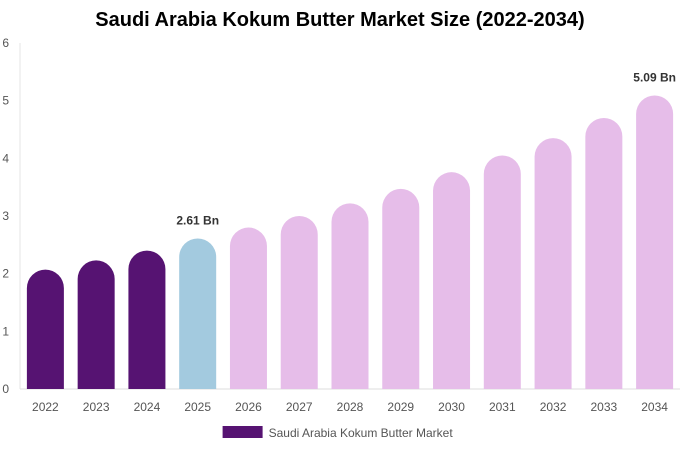  I want to click on x-tick-label-2034: 2034, so click(654, 407).